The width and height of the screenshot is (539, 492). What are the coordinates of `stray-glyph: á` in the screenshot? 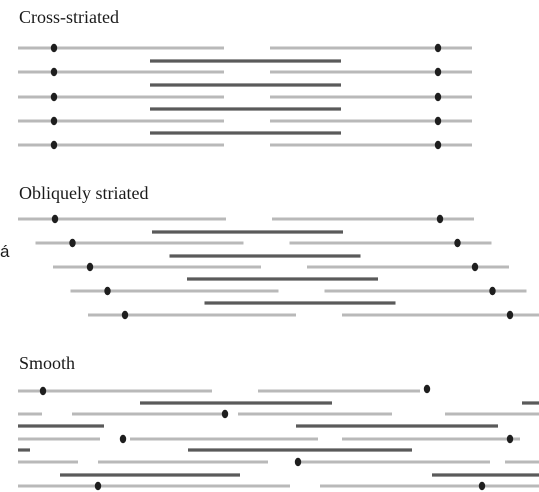 It's located at (5, 251).